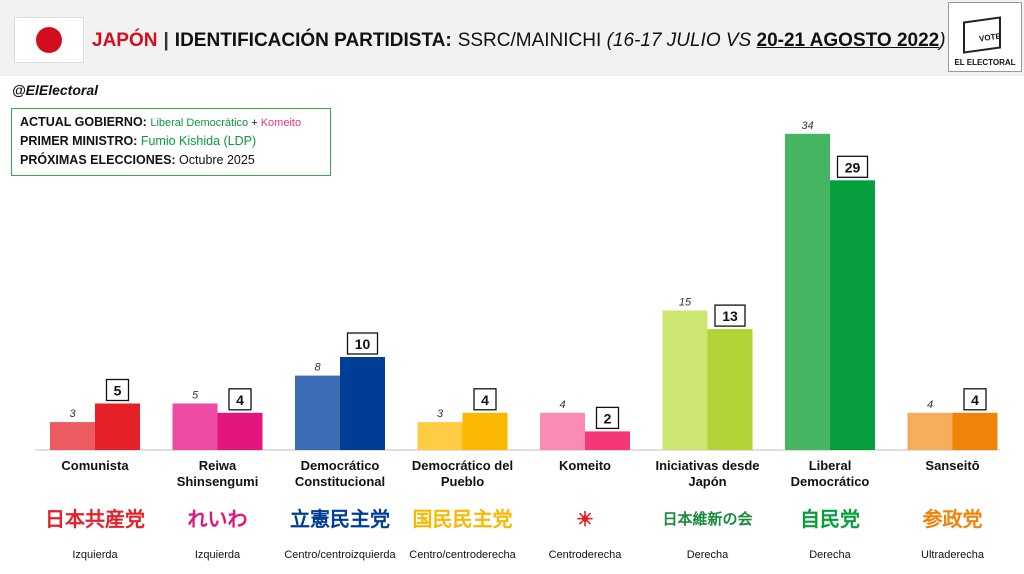 This screenshot has height=574, width=1024. What do you see at coordinates (585, 520) in the screenshot?
I see `party-logo: ☀` at bounding box center [585, 520].